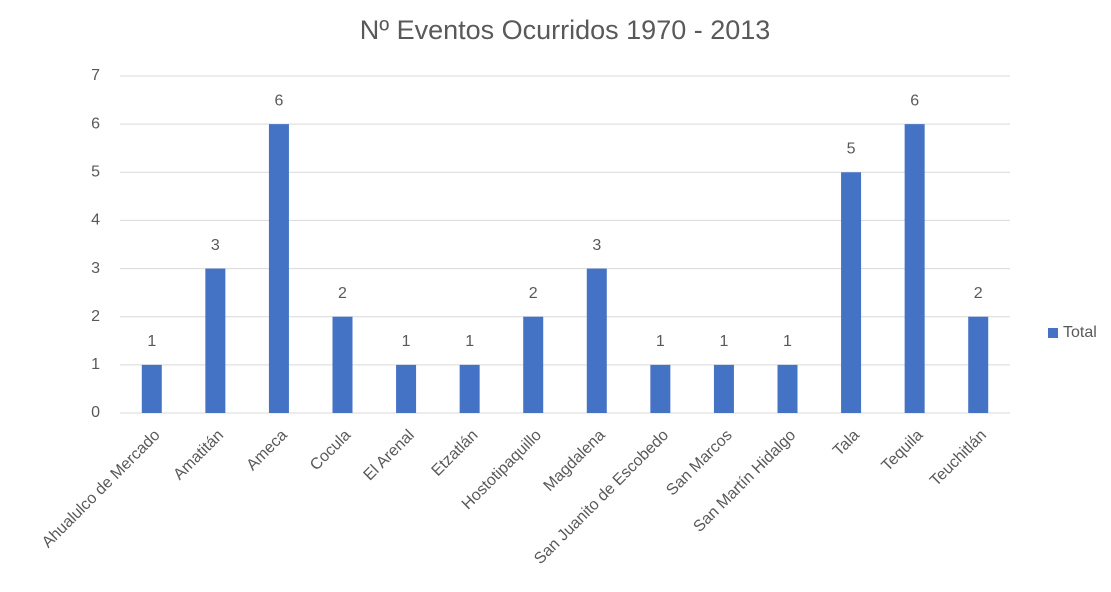  What do you see at coordinates (1080, 332) in the screenshot?
I see `legend-label: Total` at bounding box center [1080, 332].